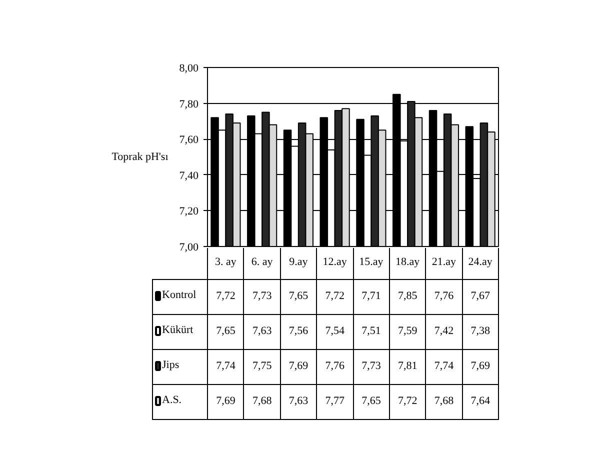 The image size is (606, 469). I want to click on y-tick-label: 8,00, so click(189, 68).